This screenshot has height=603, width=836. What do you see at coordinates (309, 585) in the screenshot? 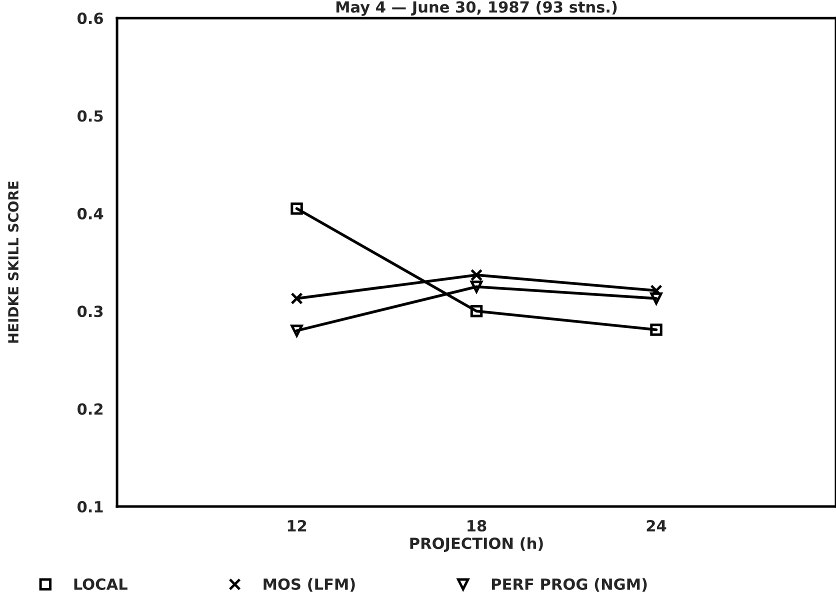
I see `legend-label: MOS (LFM)` at bounding box center [309, 585].